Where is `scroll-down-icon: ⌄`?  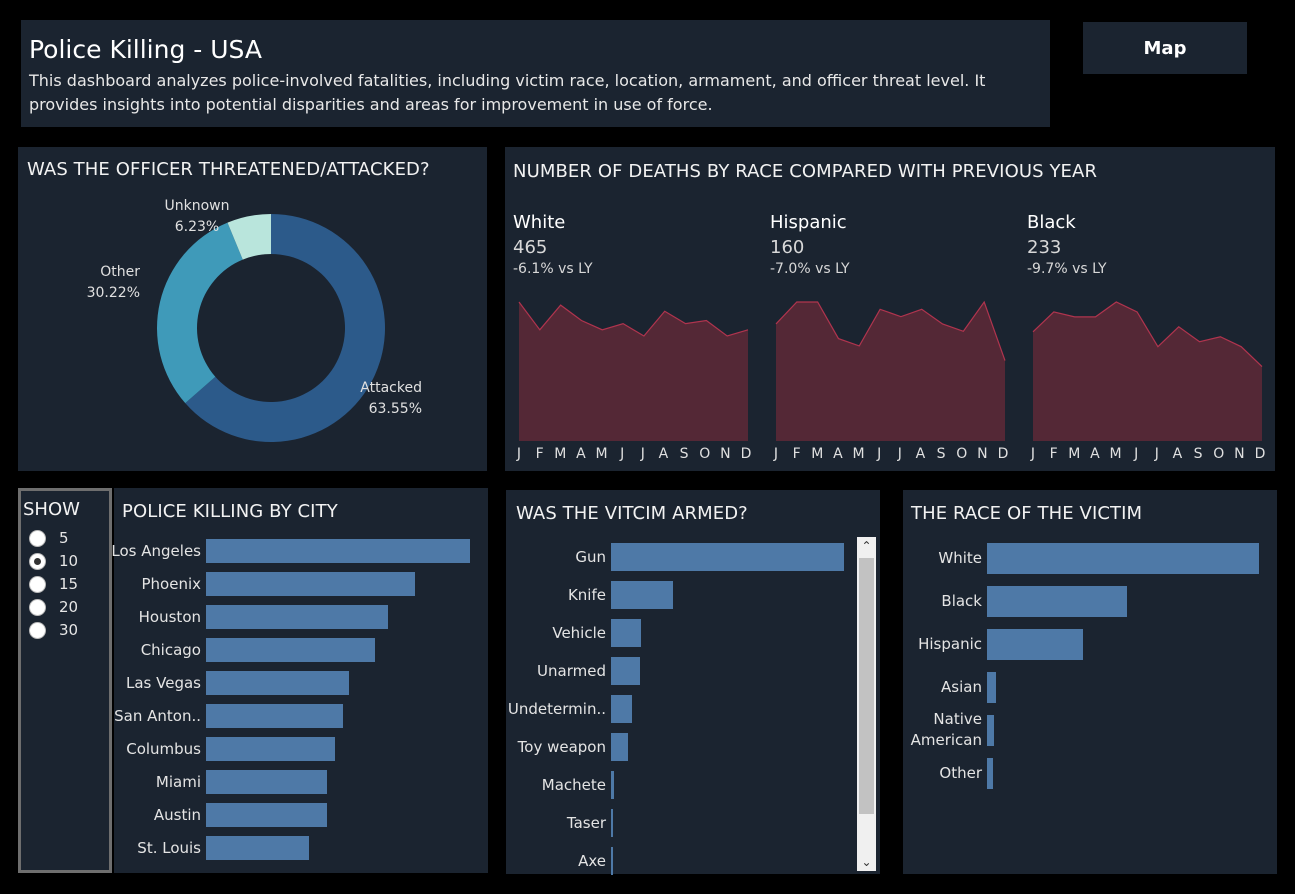 scroll-down-icon: ⌄ is located at coordinates (866, 862).